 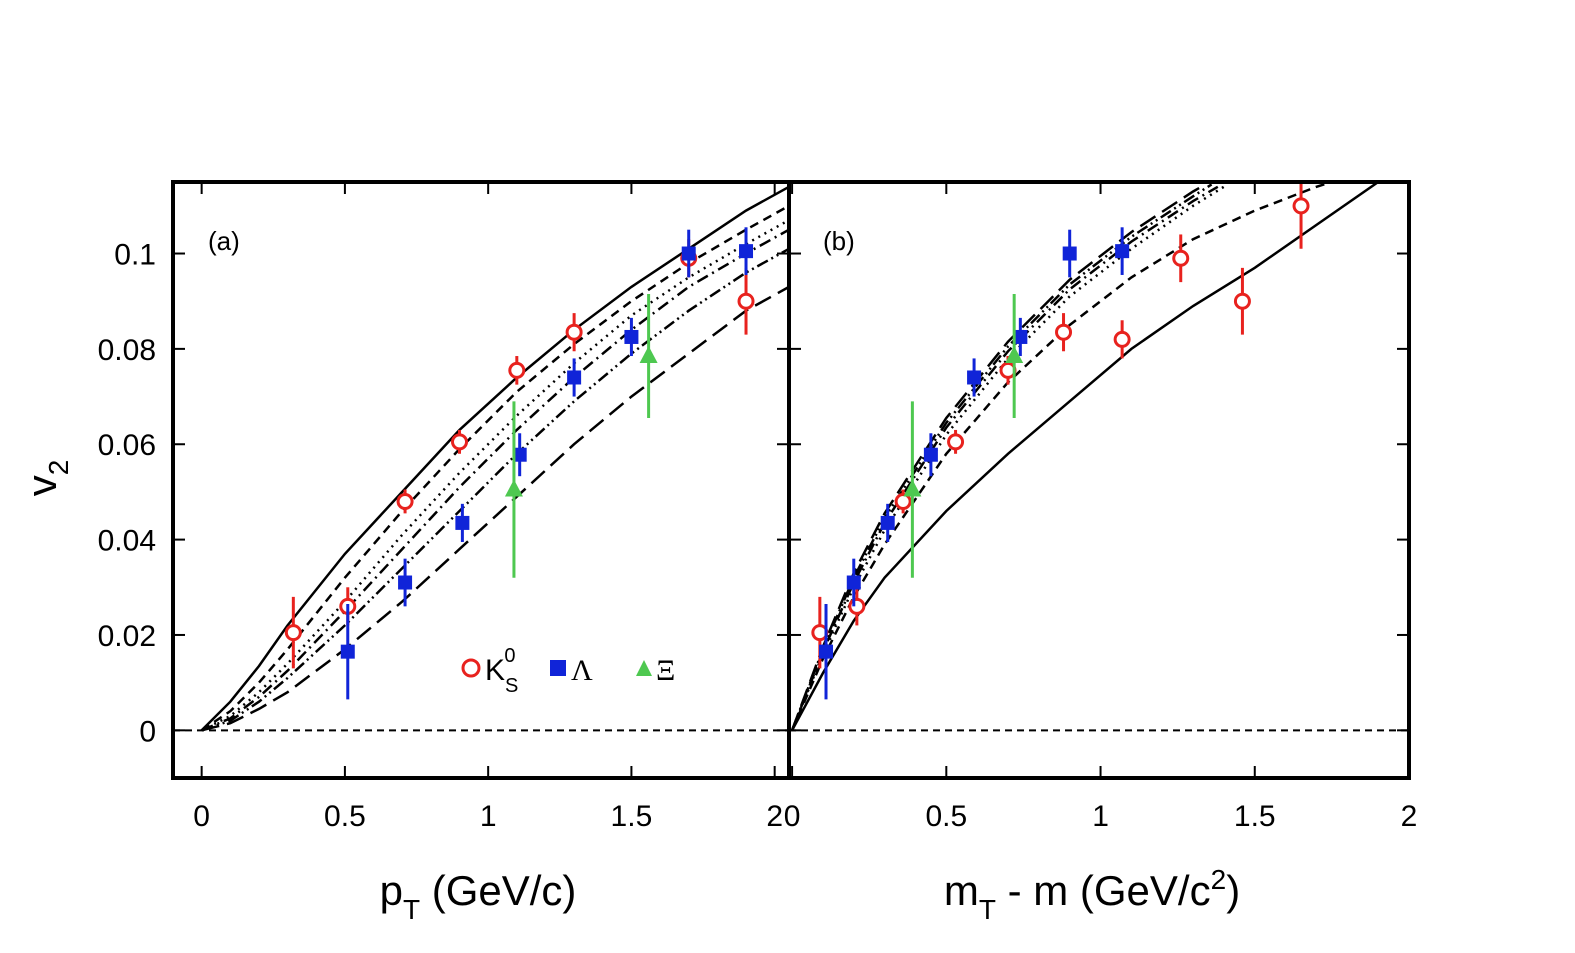 I want to click on b-xtick-label-0: 0, so click(x=792, y=816).